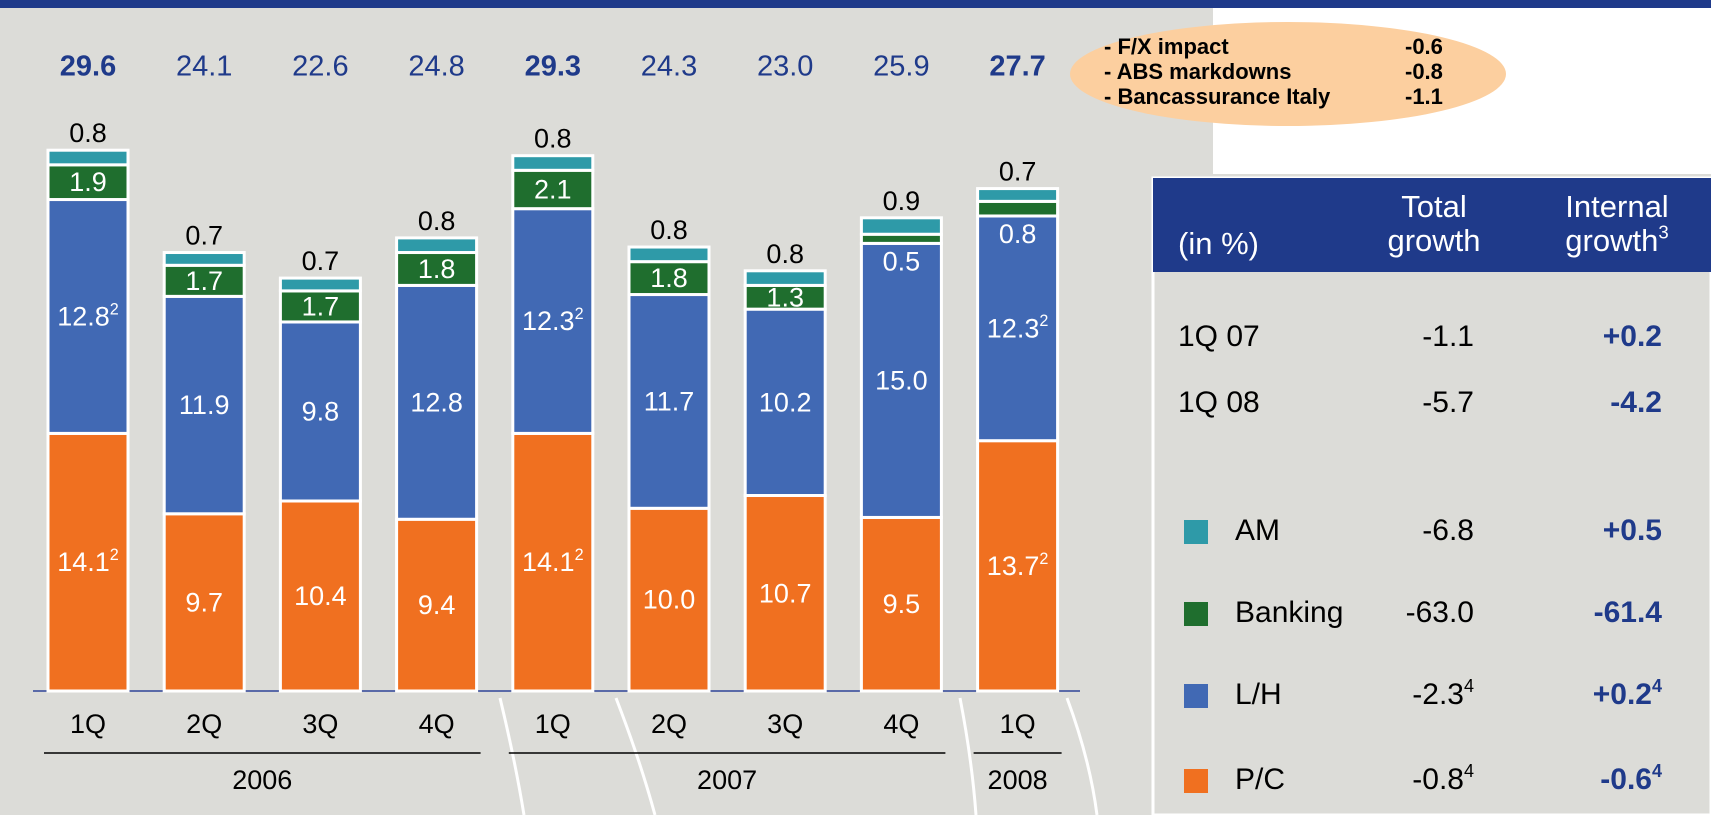 The width and height of the screenshot is (1711, 815). I want to click on segment-label: 1.9, so click(88, 182).